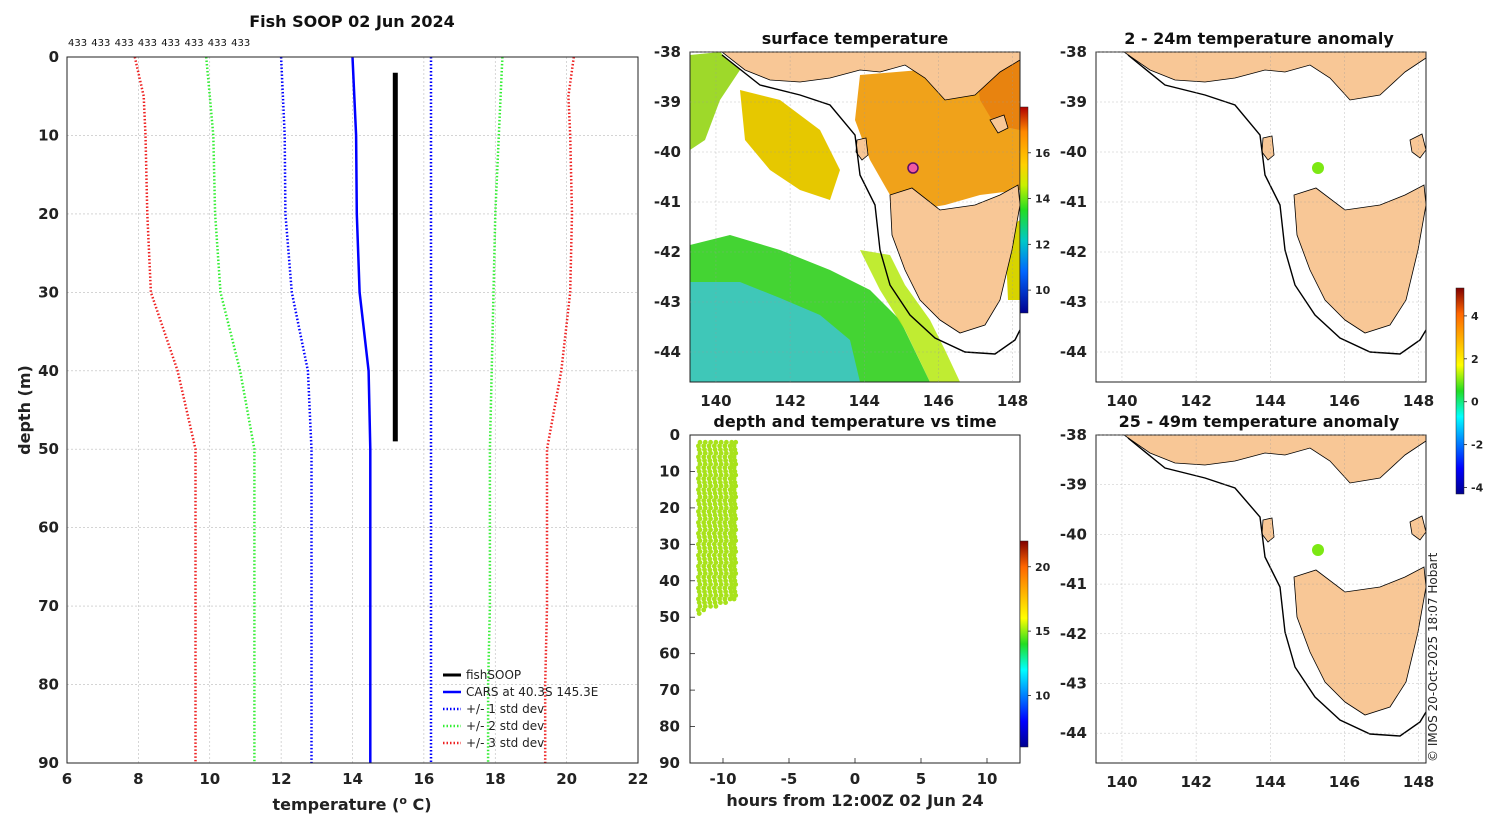 This screenshot has width=1500, height=820. What do you see at coordinates (913, 168) in the screenshot?
I see `sst-profile-marker` at bounding box center [913, 168].